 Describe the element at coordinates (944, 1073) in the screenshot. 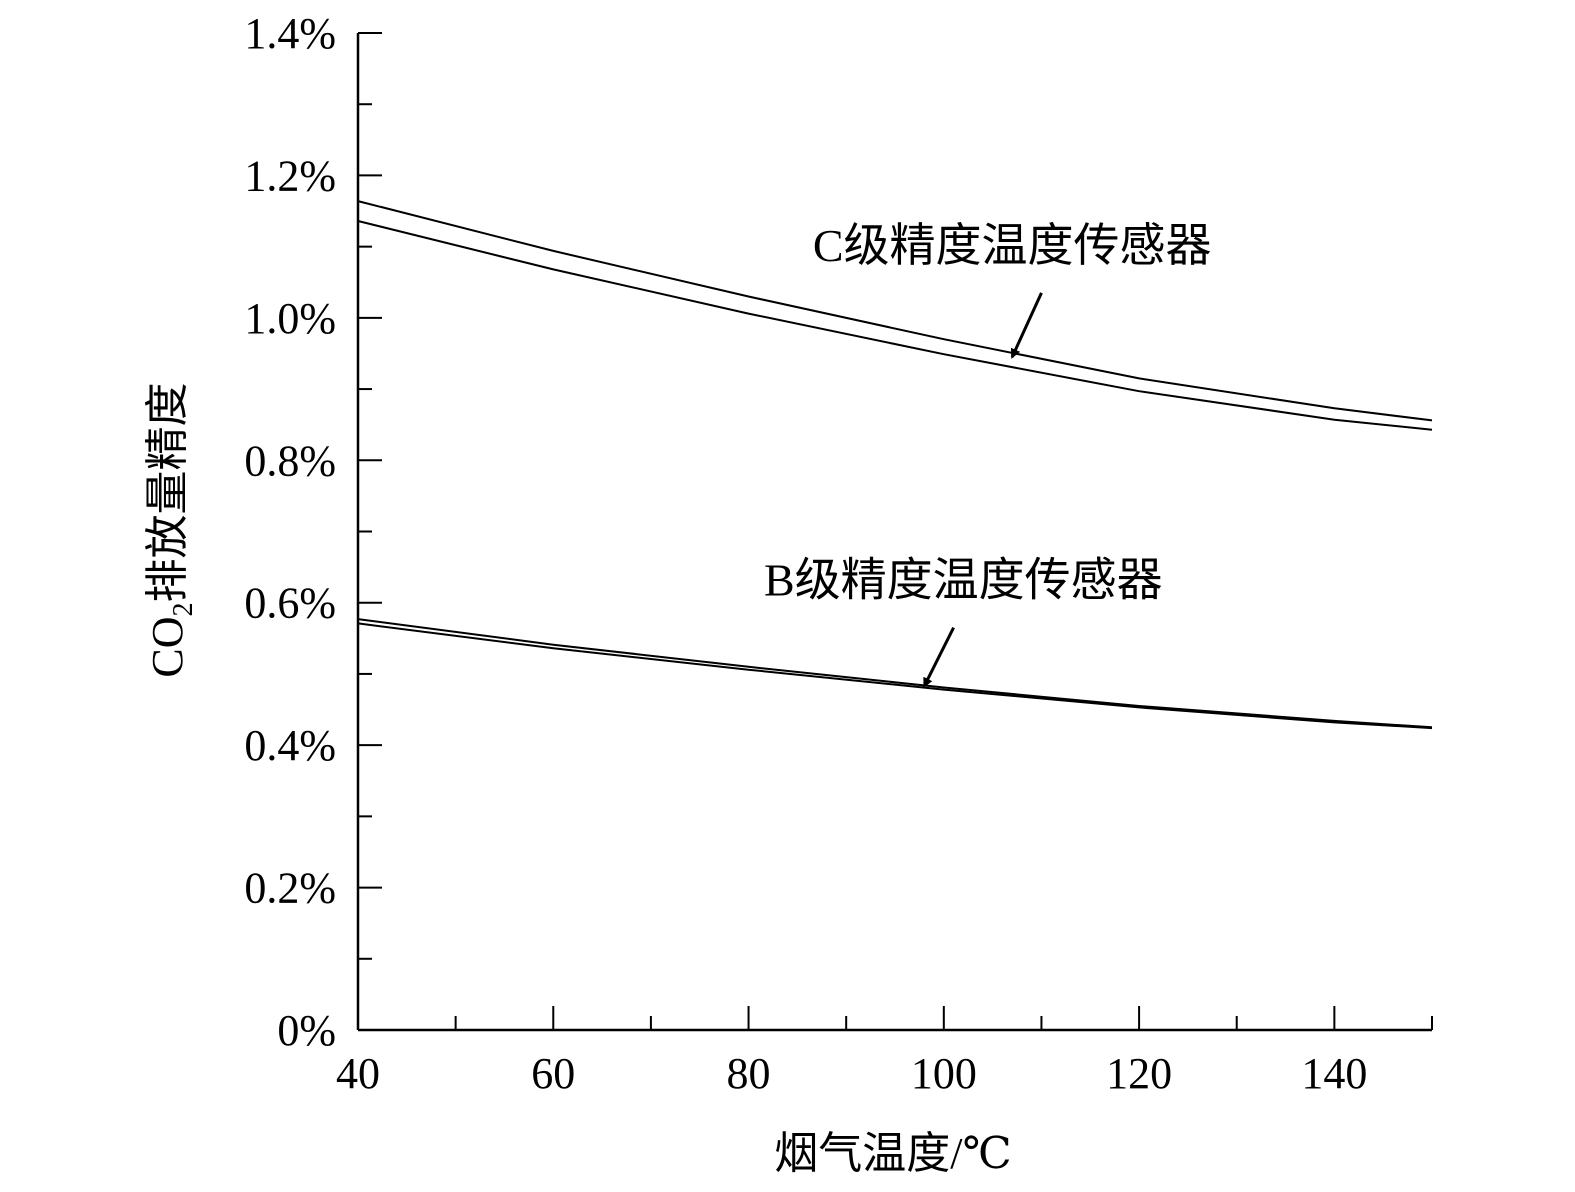

I see `x-tick-label: 100` at that location.